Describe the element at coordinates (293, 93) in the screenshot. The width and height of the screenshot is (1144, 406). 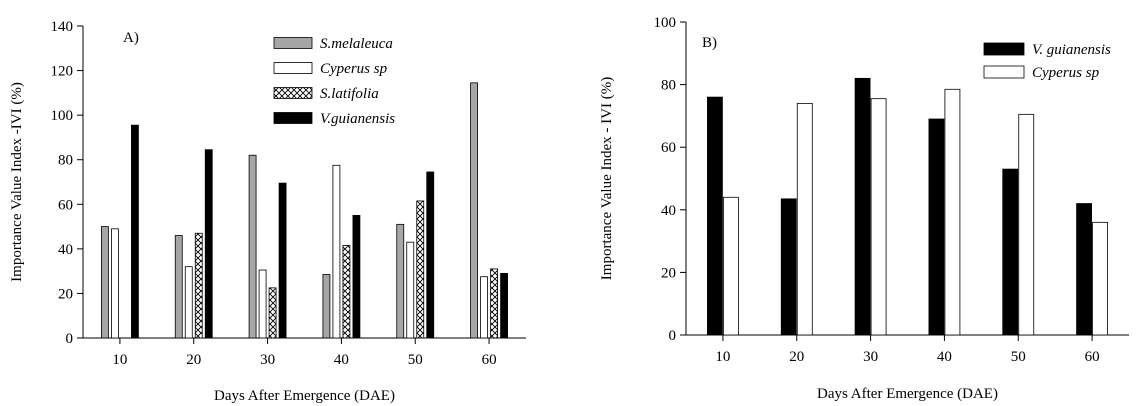
I see `legend-swatch-s-latifolia` at that location.